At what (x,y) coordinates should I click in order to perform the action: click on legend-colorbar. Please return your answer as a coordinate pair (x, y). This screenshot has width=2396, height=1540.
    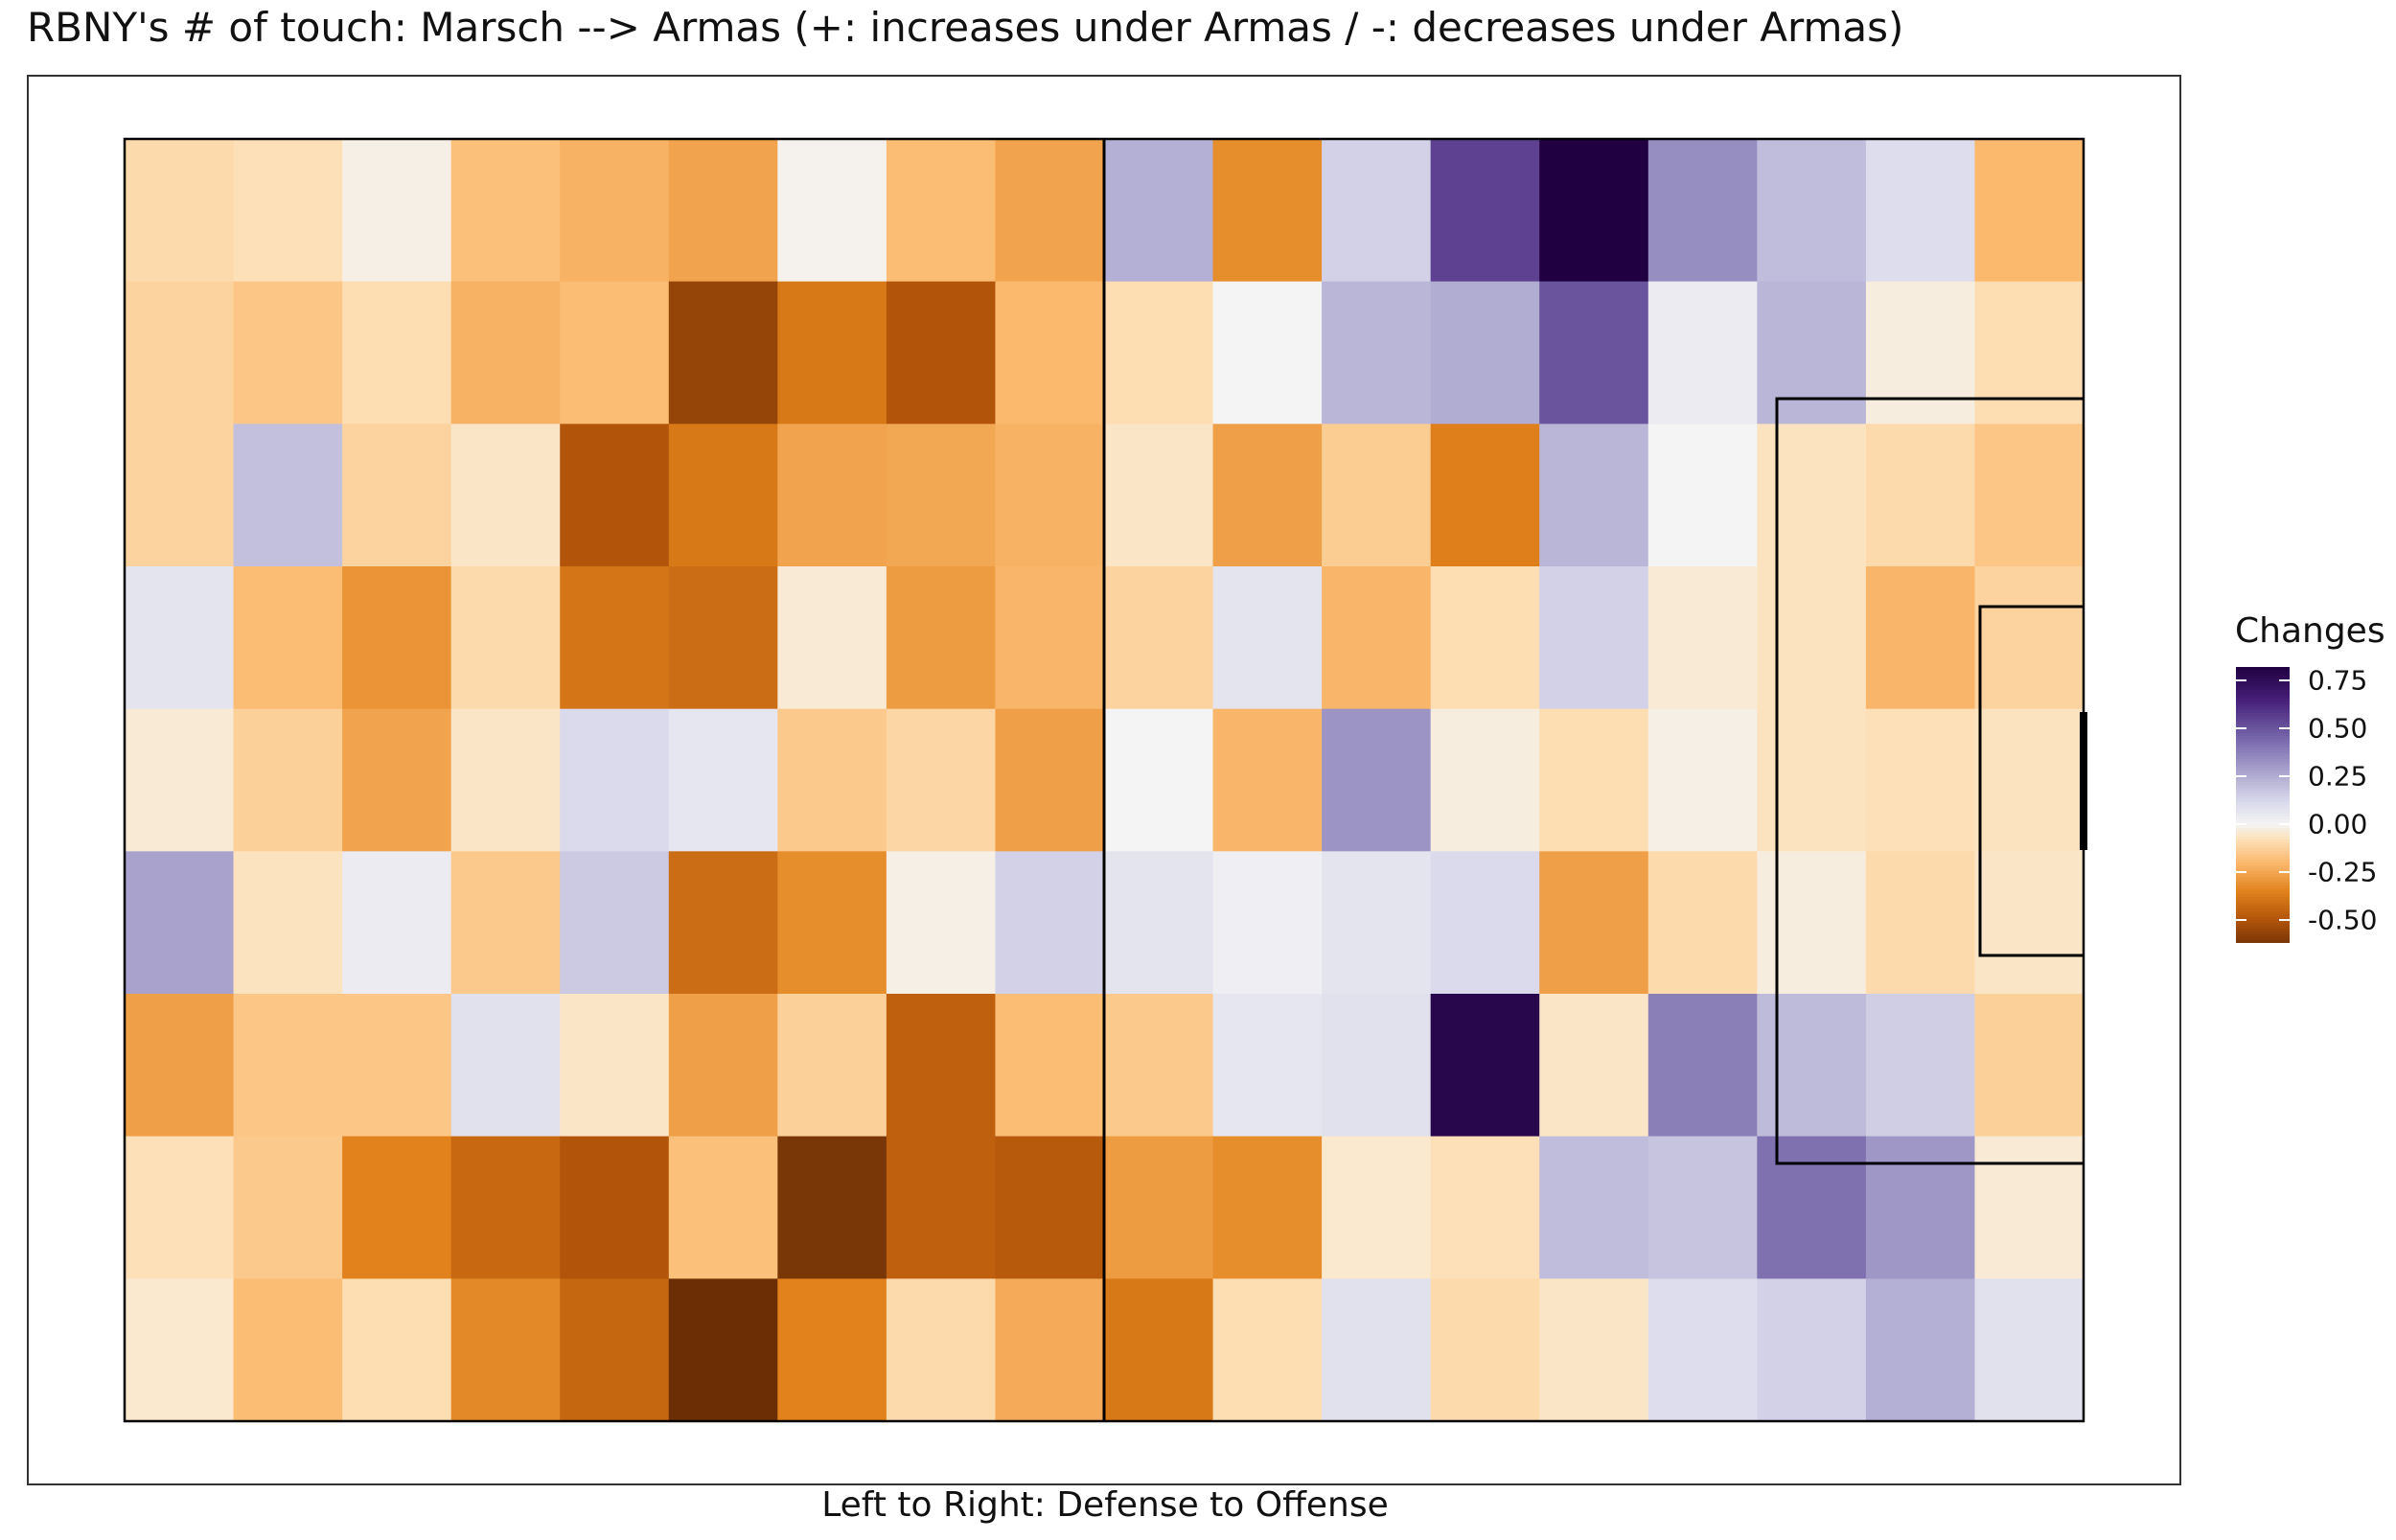
    Looking at the image, I should click on (2263, 805).